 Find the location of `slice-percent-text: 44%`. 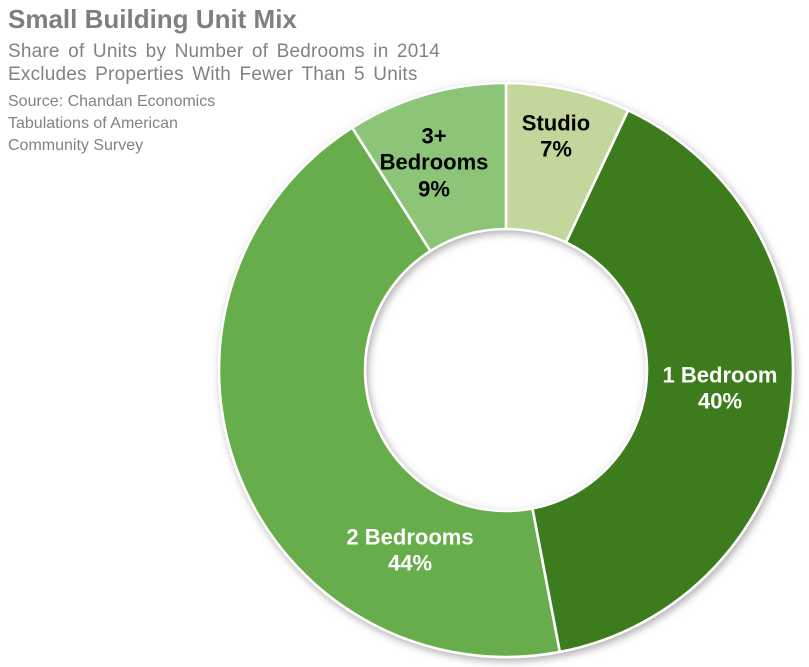

slice-percent-text: 44% is located at coordinates (410, 563).